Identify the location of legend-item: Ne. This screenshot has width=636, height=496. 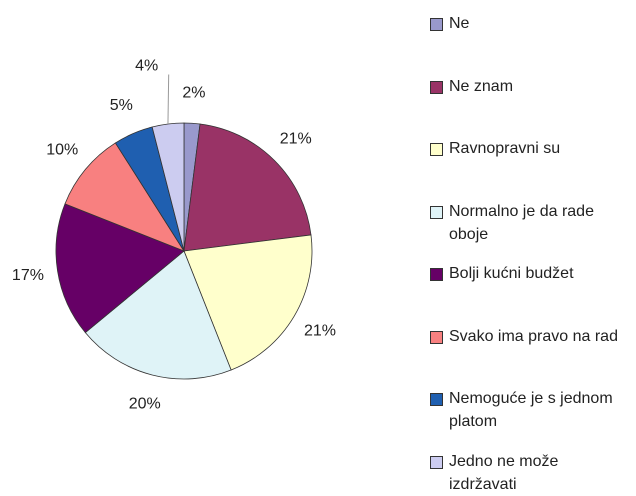
(530, 24).